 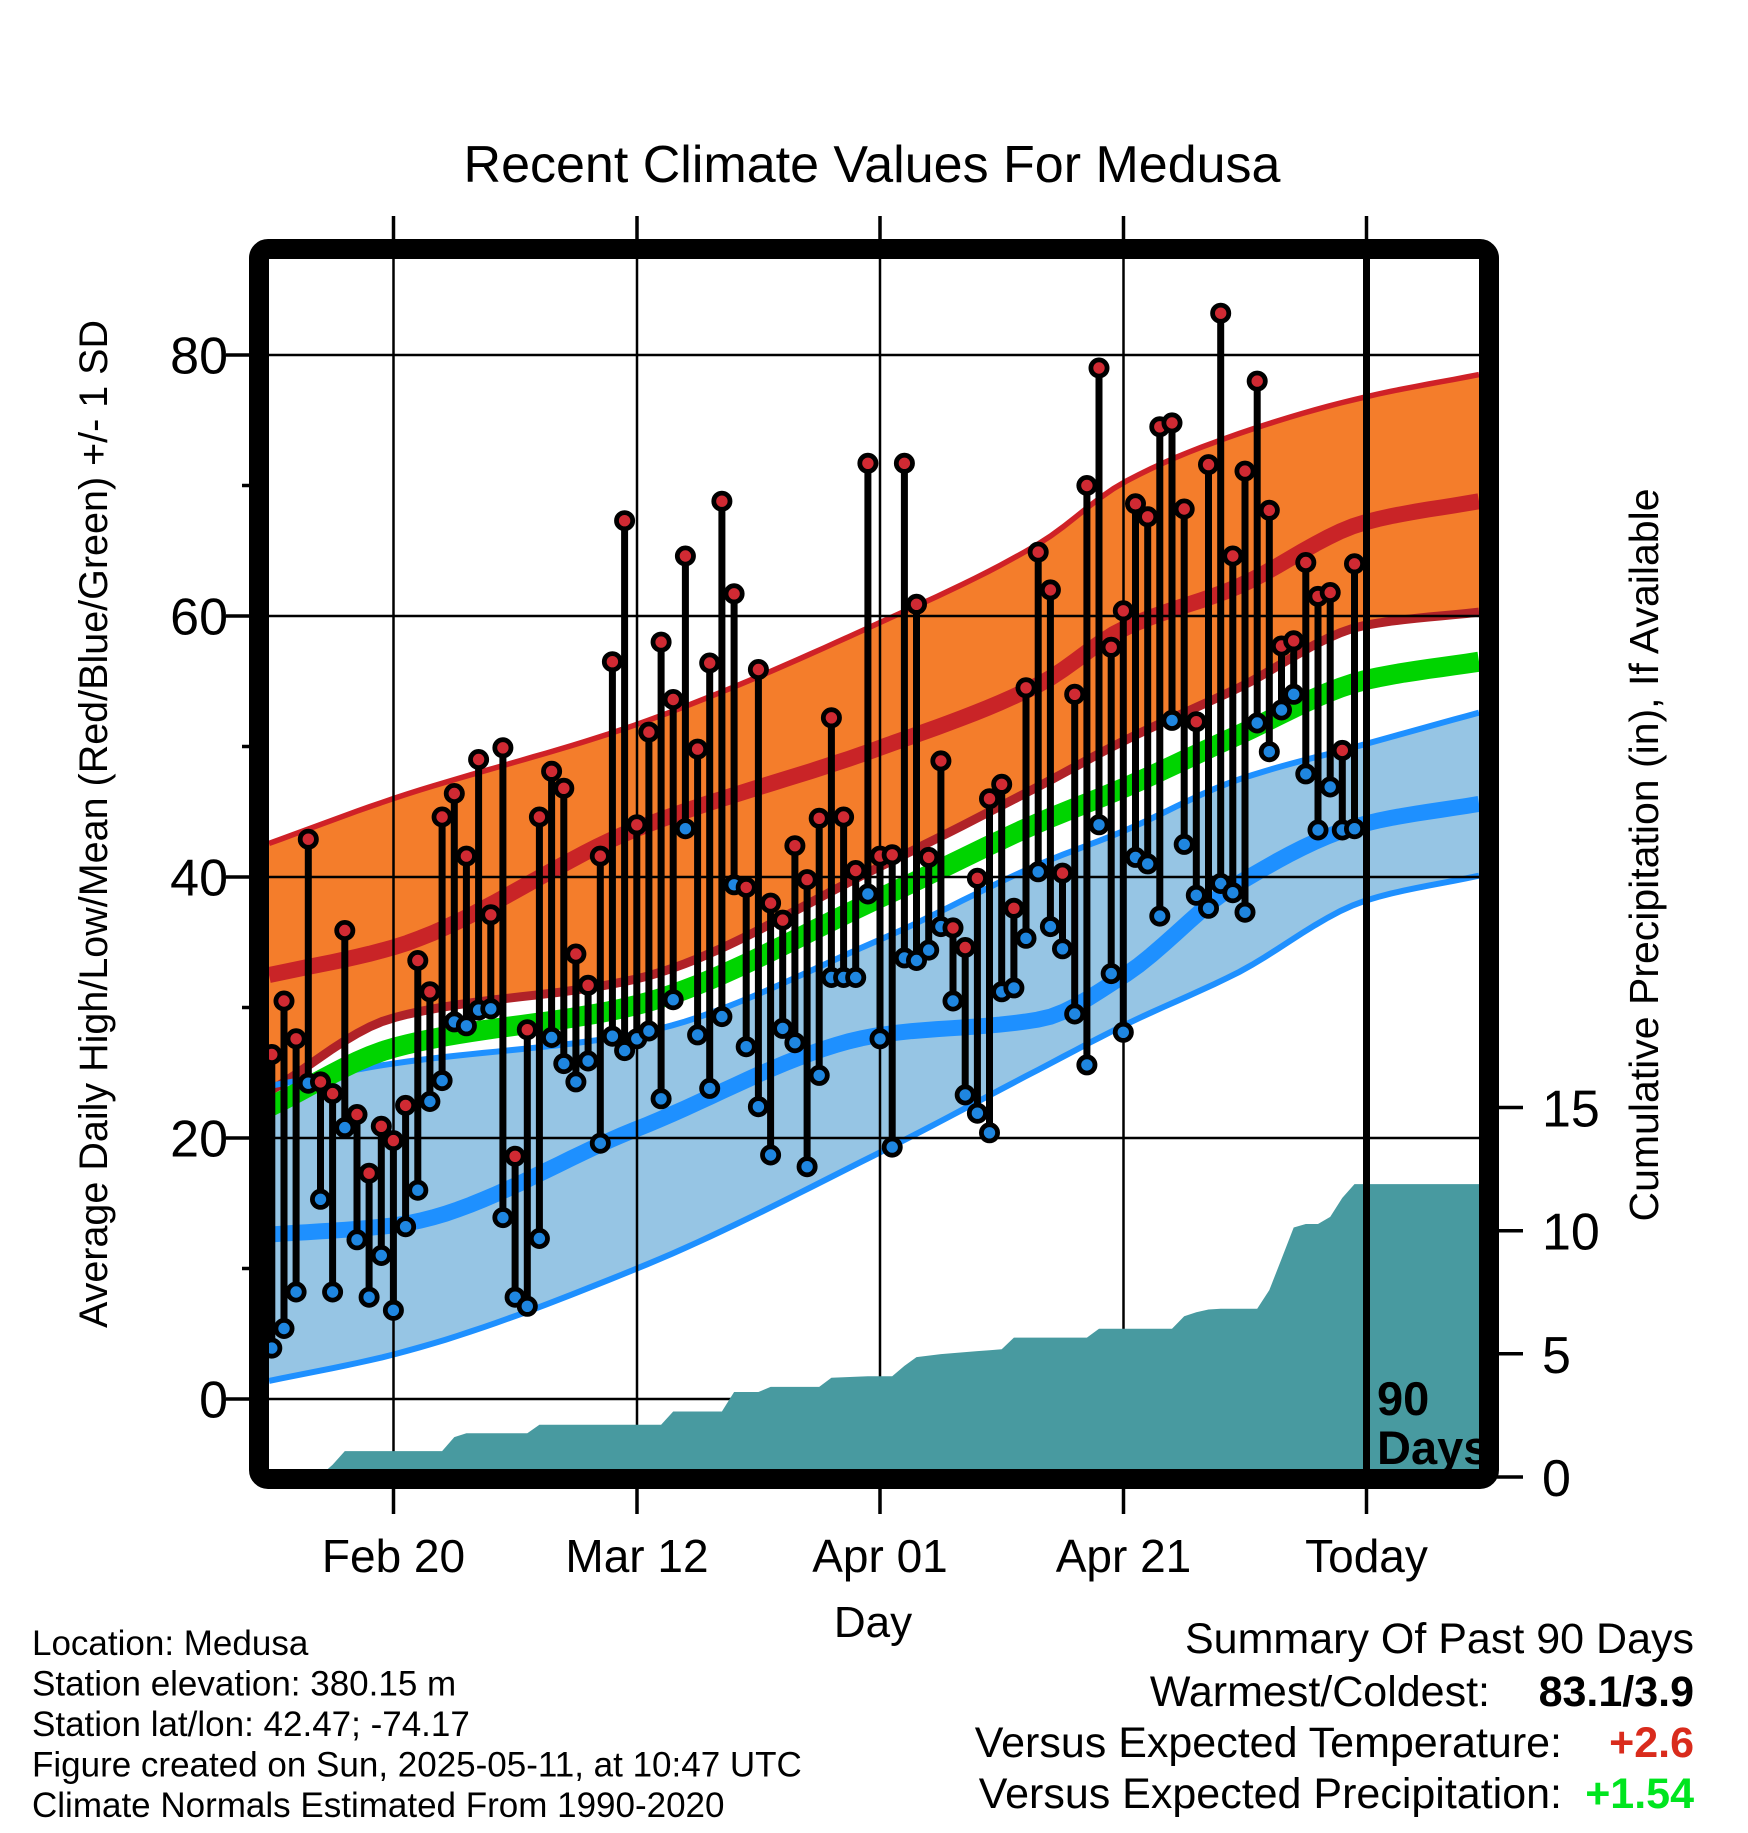 What do you see at coordinates (1556, 1356) in the screenshot?
I see `svg-text: 5` at bounding box center [1556, 1356].